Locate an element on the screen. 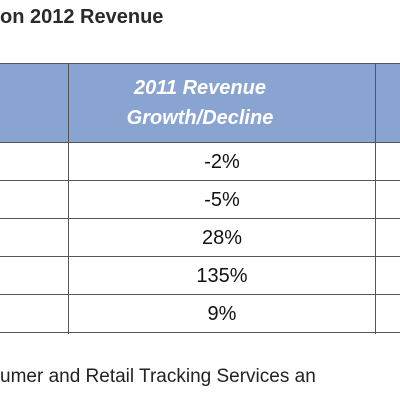  table-cell: -2% is located at coordinates (222, 162).